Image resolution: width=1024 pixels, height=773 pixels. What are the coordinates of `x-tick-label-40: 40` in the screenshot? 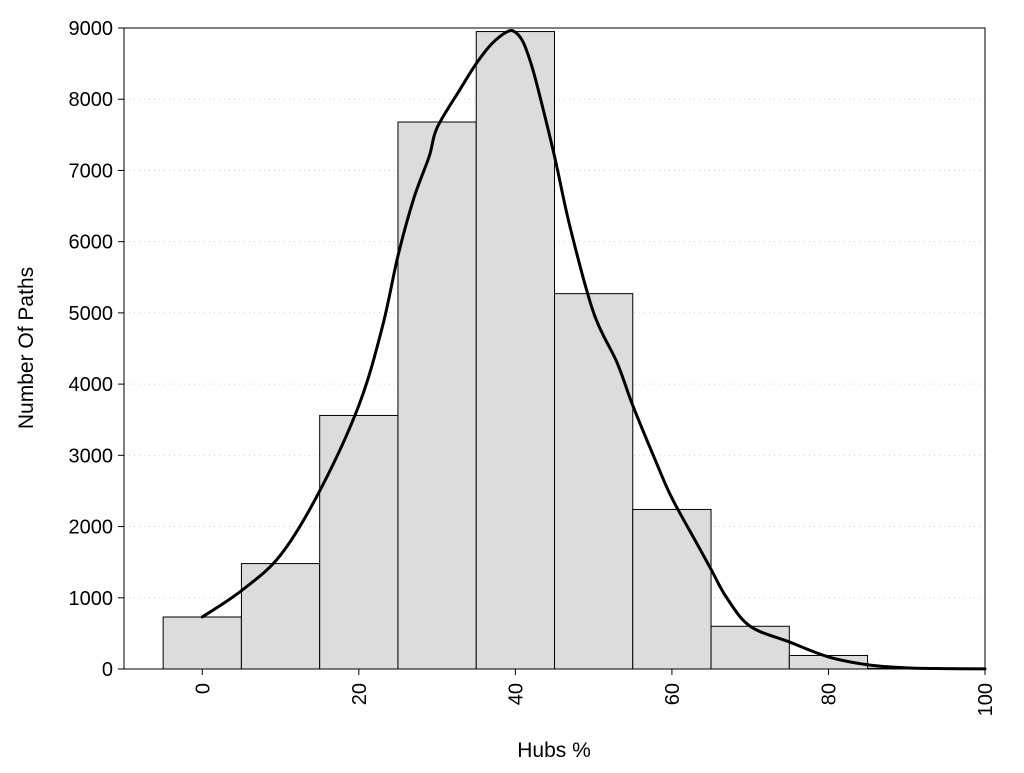 It's located at (516, 694).